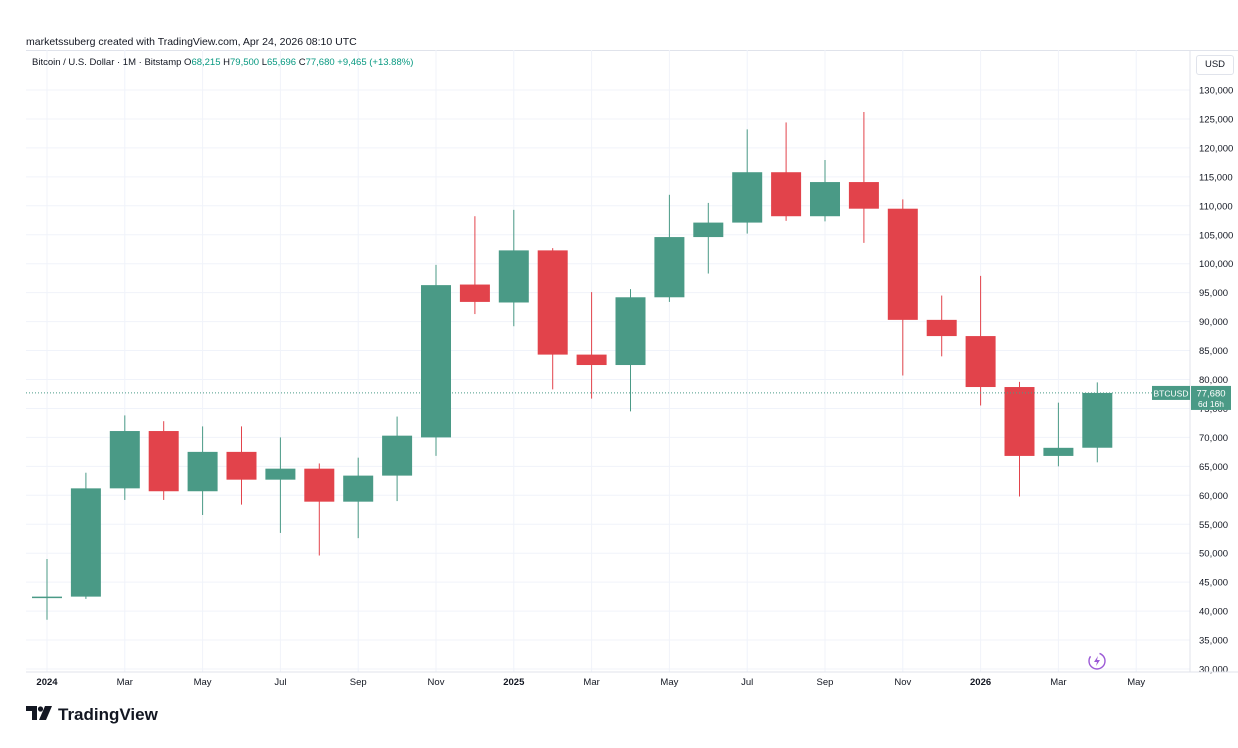 This screenshot has height=748, width=1238. I want to click on currency-button: USD, so click(1215, 65).